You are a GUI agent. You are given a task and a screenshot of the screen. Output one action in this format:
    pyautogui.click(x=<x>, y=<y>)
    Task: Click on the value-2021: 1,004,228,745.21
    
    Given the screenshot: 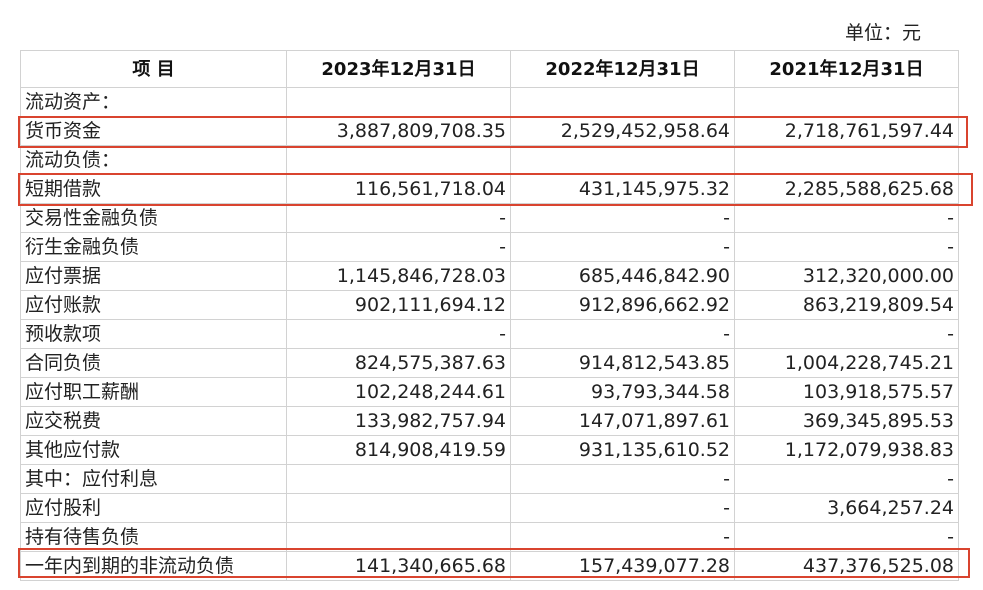 What is the action you would take?
    pyautogui.click(x=846, y=363)
    